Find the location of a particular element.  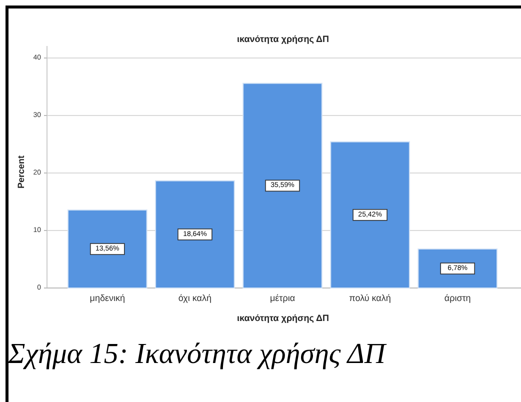

chart-title: ικανότητα χρήσης ΔΠ is located at coordinates (283, 39).